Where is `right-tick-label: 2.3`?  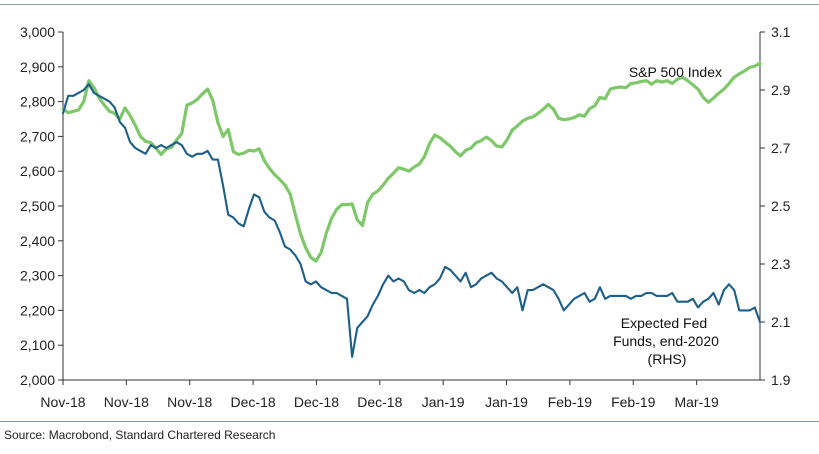 right-tick-label: 2.3 is located at coordinates (781, 264).